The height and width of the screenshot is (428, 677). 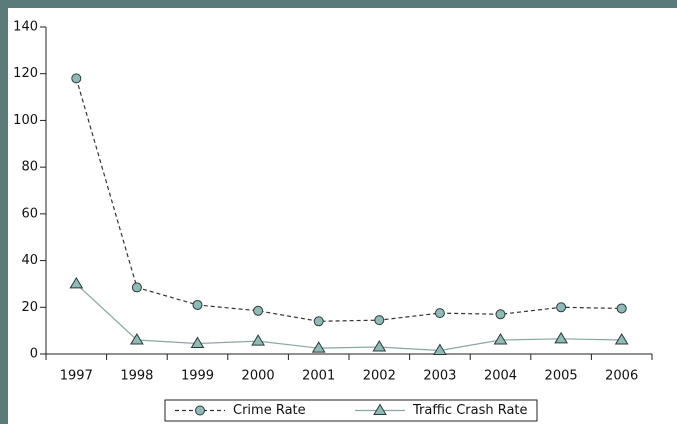 What do you see at coordinates (561, 376) in the screenshot?
I see `x-tick-label: 2005` at bounding box center [561, 376].